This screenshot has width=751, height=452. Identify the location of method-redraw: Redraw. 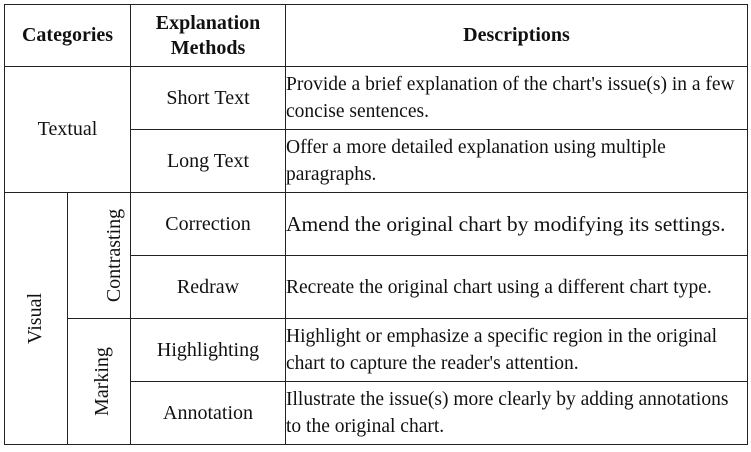
(208, 287).